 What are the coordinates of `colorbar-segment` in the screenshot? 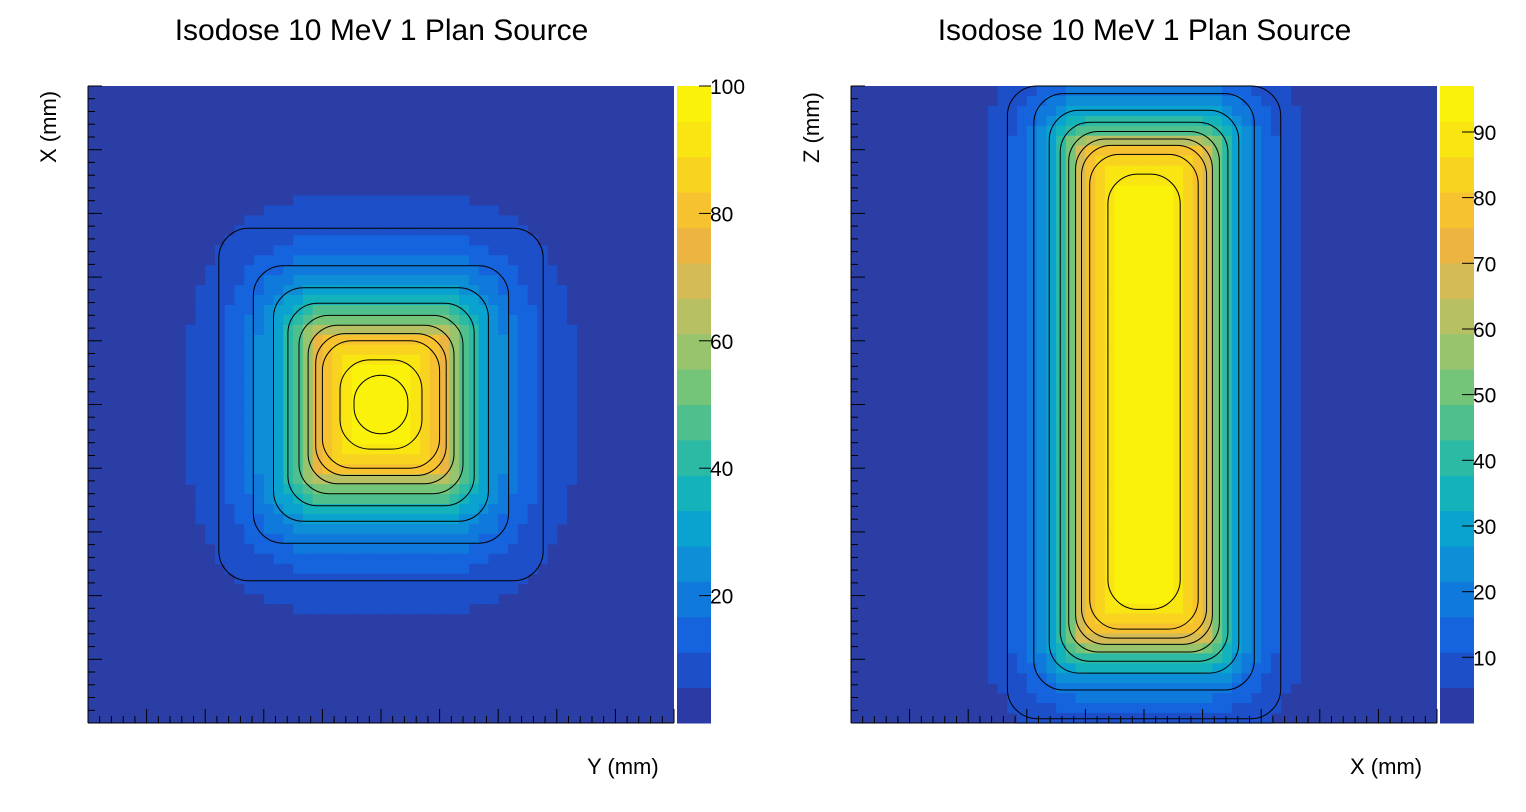 It's located at (1457, 139).